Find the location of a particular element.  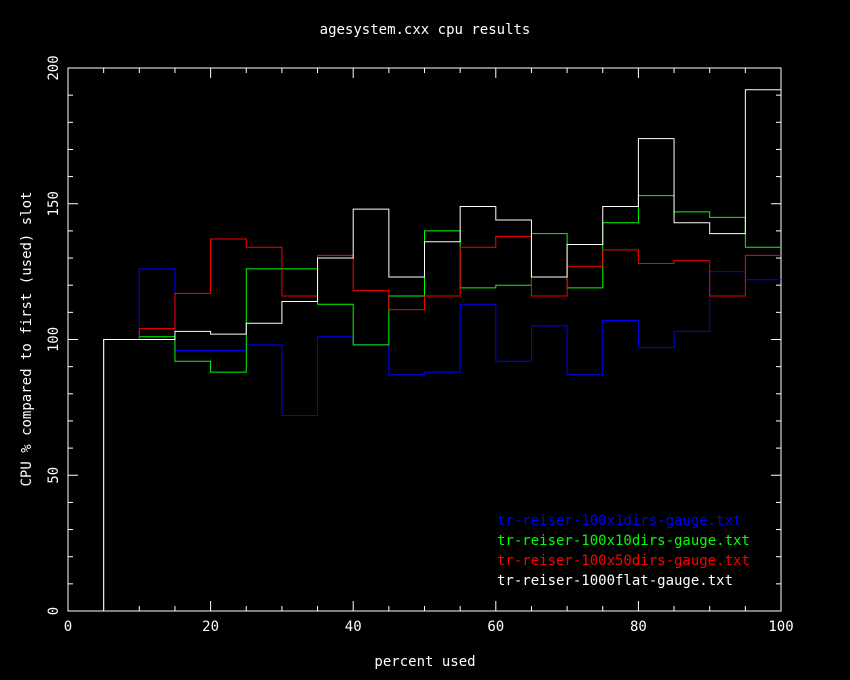

x-tick-label-5: 100 is located at coordinates (780, 627).